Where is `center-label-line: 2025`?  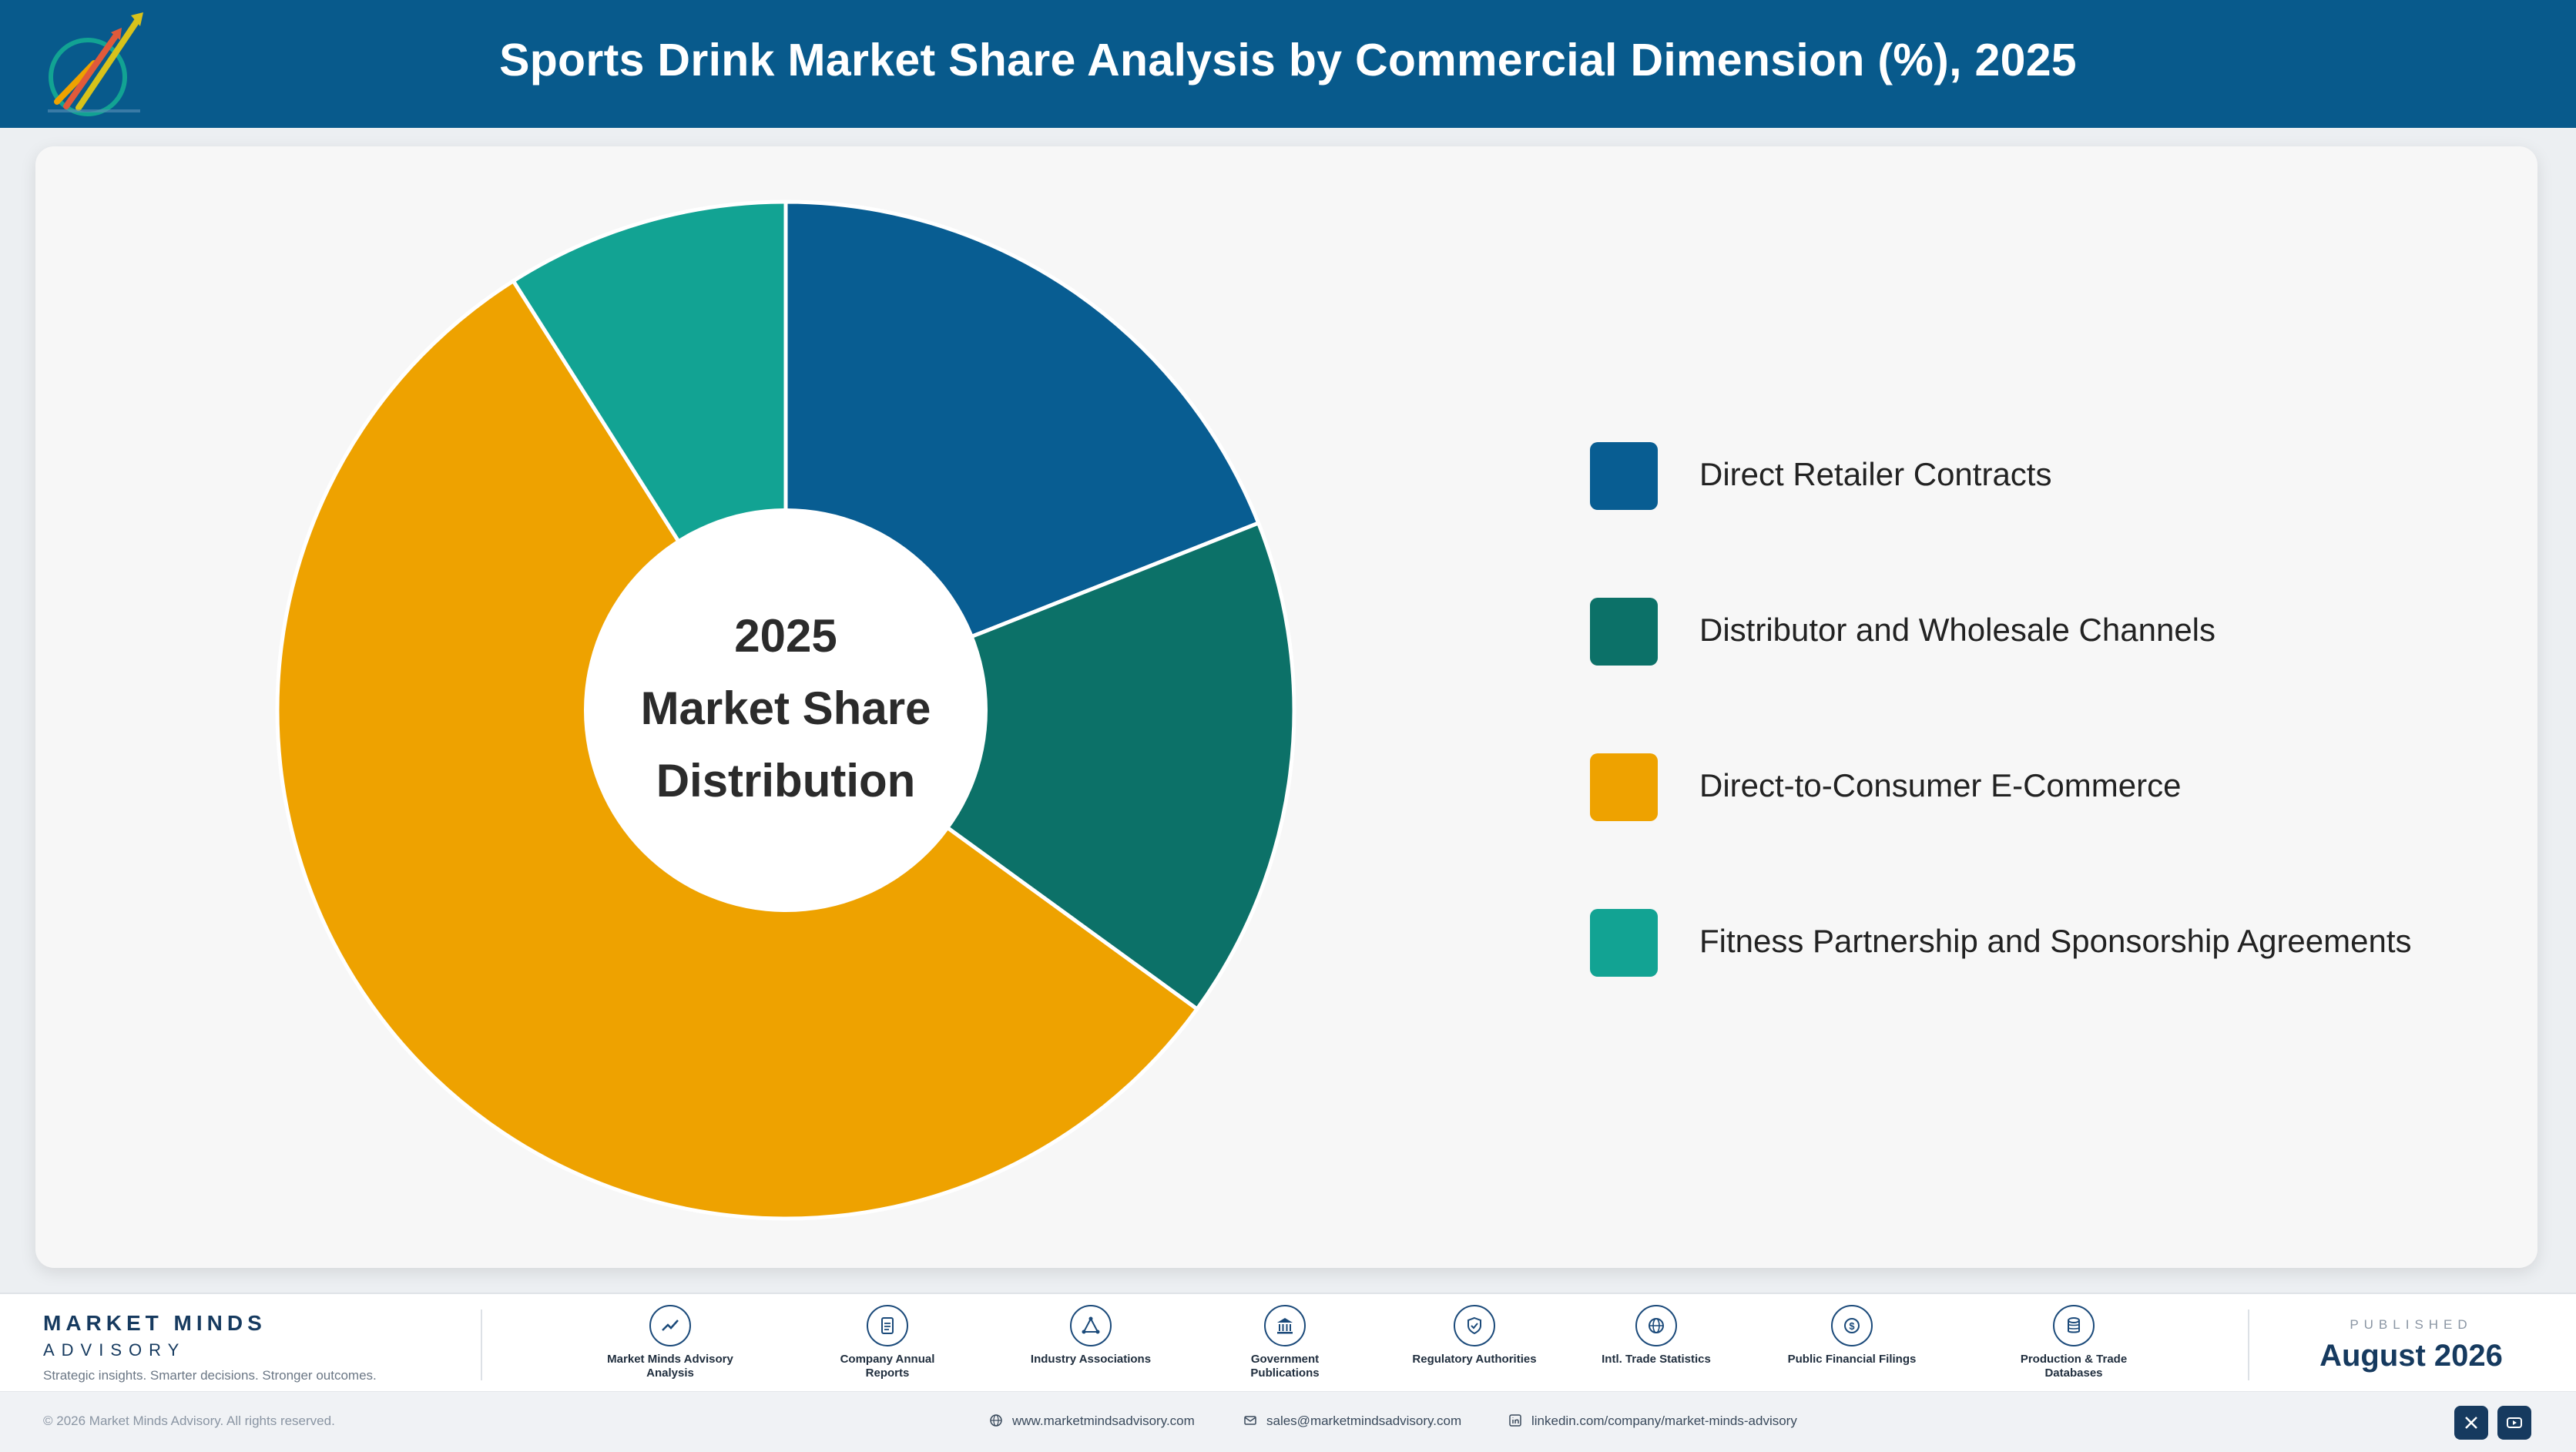
center-label-line: 2025 is located at coordinates (785, 636).